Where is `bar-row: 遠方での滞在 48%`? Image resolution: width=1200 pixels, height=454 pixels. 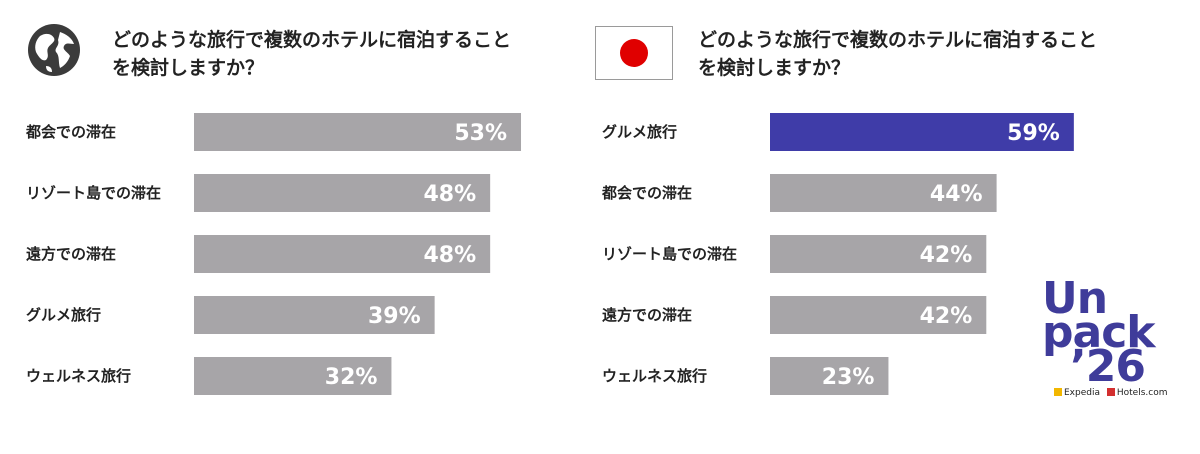 bar-row: 遠方での滞在 48% is located at coordinates (258, 254).